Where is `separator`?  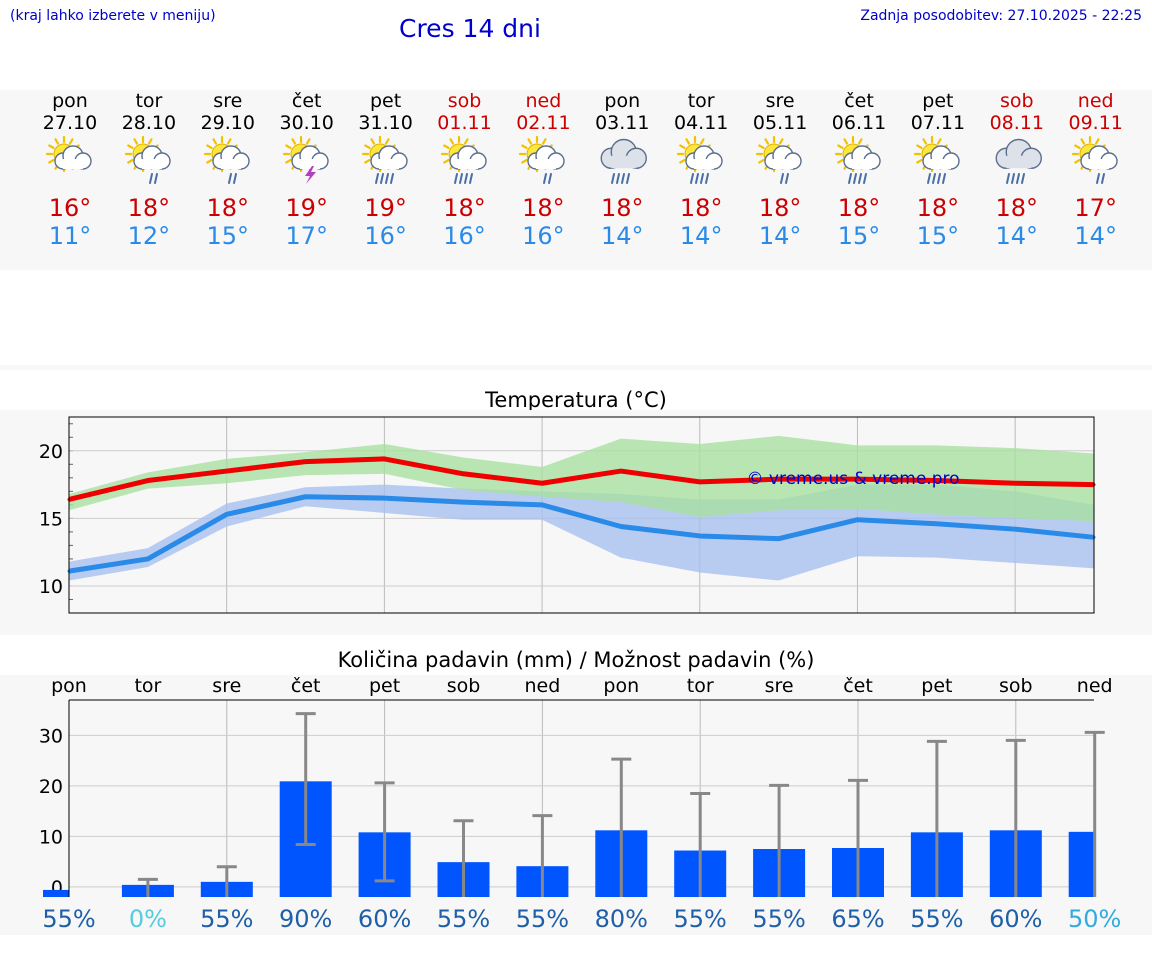
separator is located at coordinates (576, 367).